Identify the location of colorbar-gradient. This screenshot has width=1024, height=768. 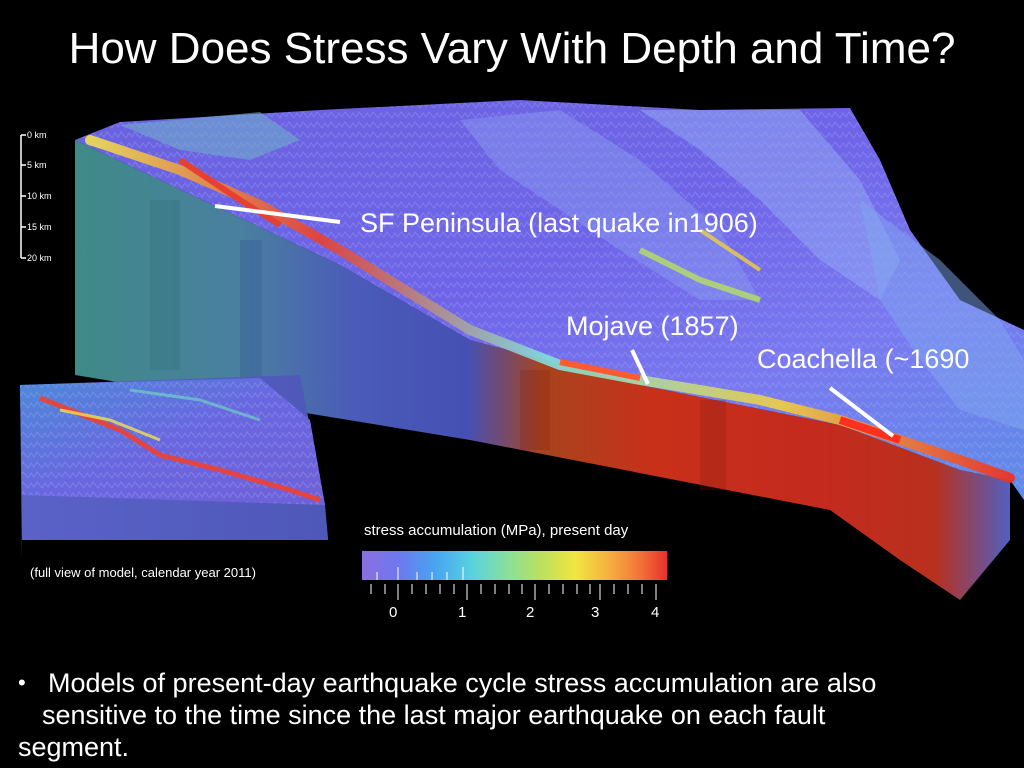
(514, 565).